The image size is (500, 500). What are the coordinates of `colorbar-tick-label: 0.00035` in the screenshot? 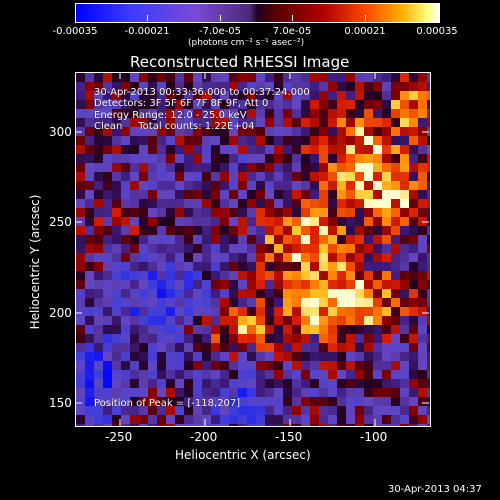 It's located at (437, 31).